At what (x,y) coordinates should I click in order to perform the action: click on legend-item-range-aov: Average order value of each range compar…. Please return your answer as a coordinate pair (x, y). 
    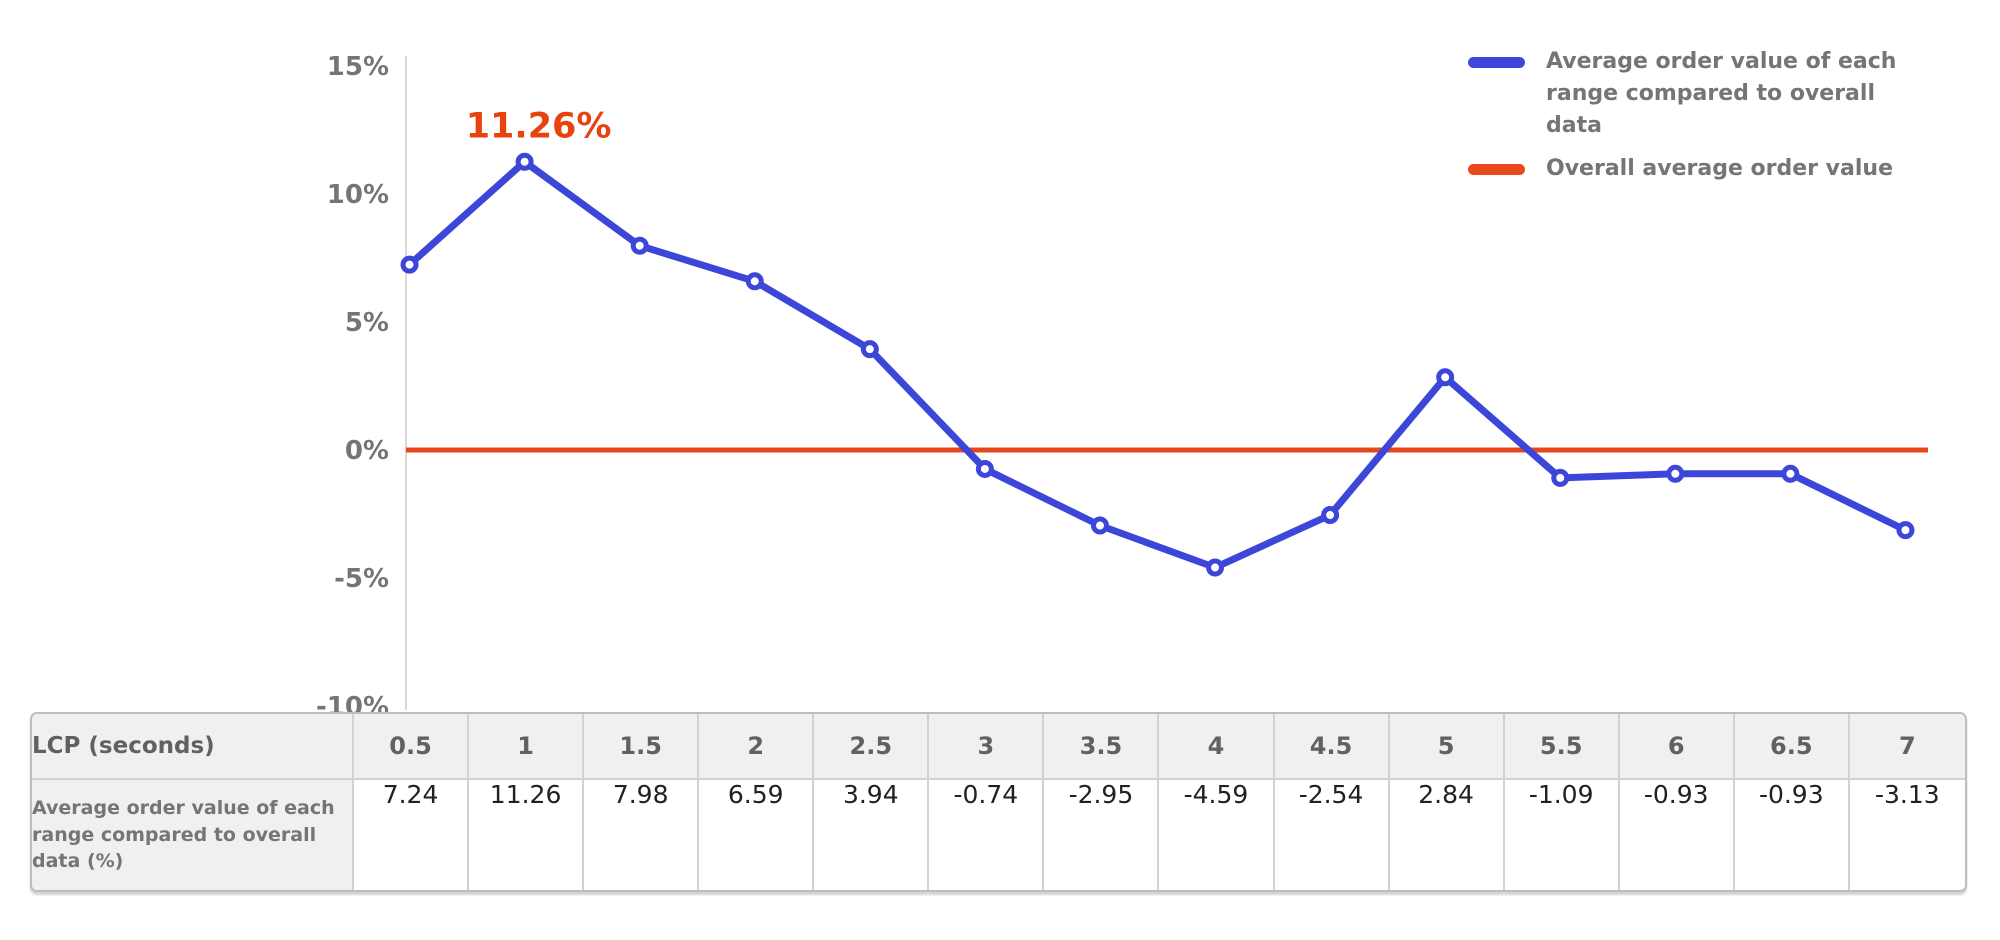
    Looking at the image, I should click on (1698, 94).